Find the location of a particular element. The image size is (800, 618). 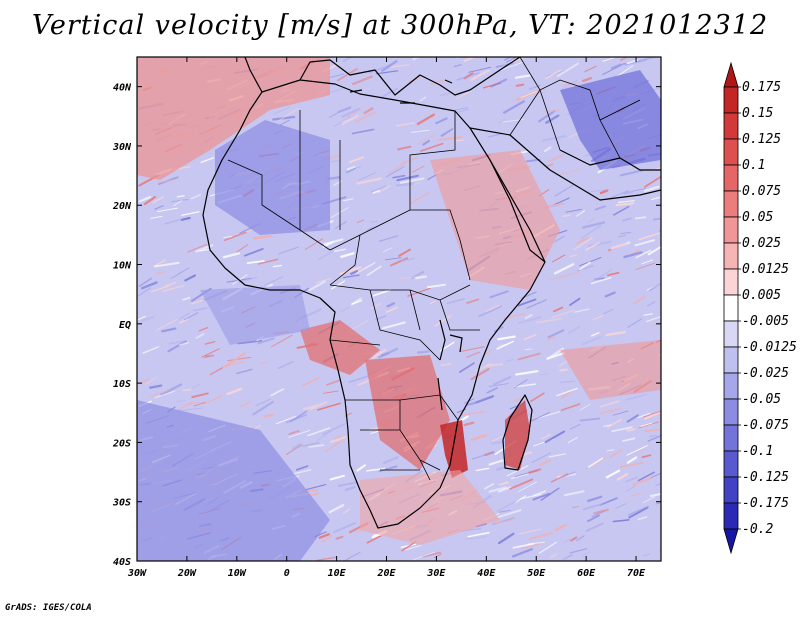

lon-tick-label: 20E is located at coordinates (386, 573).